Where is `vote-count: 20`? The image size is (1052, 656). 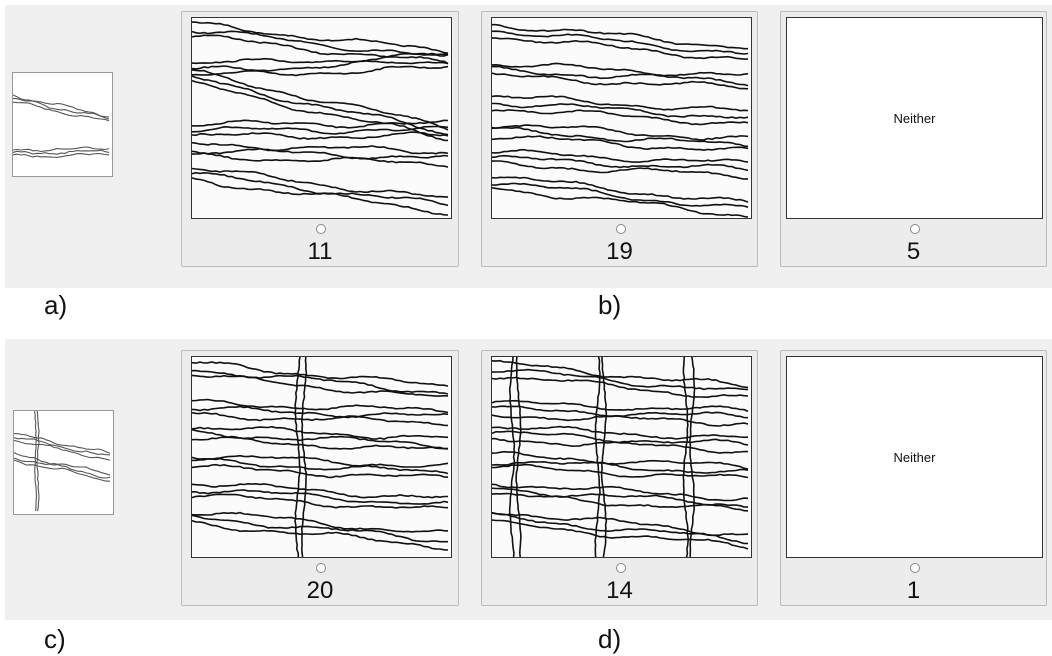 vote-count: 20 is located at coordinates (320, 590).